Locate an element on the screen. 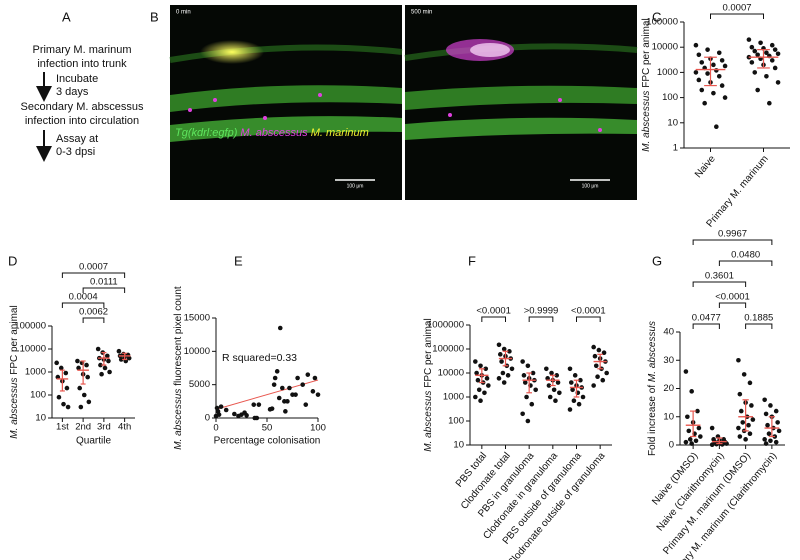 This screenshot has height=560, width=800. x-axis-label: Percentage colonisation is located at coordinates (267, 441).